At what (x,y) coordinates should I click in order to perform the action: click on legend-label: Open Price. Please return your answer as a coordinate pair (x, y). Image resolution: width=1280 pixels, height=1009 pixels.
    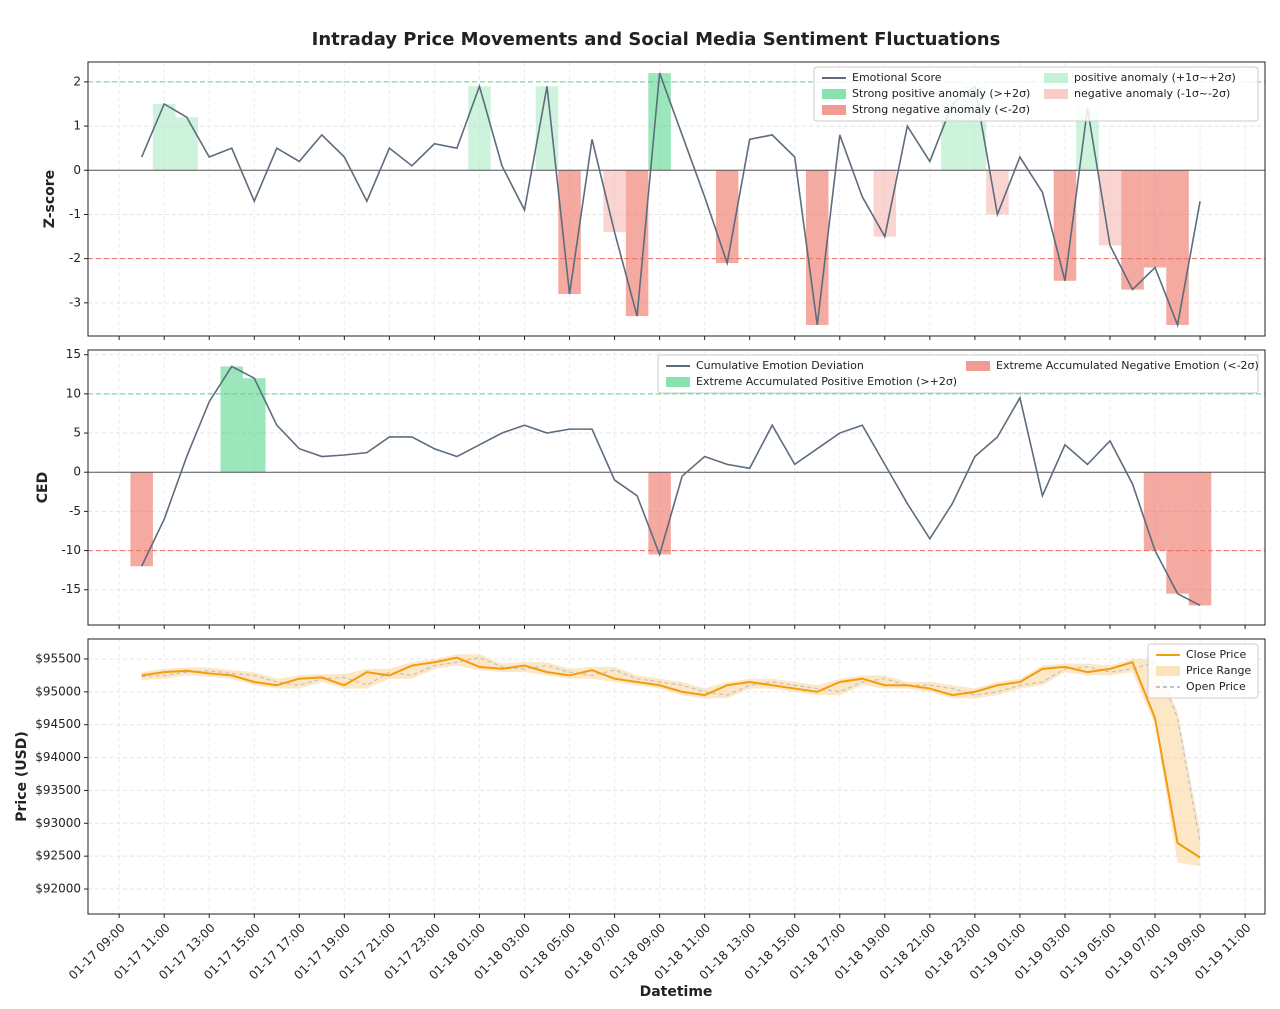
    Looking at the image, I should click on (1216, 686).